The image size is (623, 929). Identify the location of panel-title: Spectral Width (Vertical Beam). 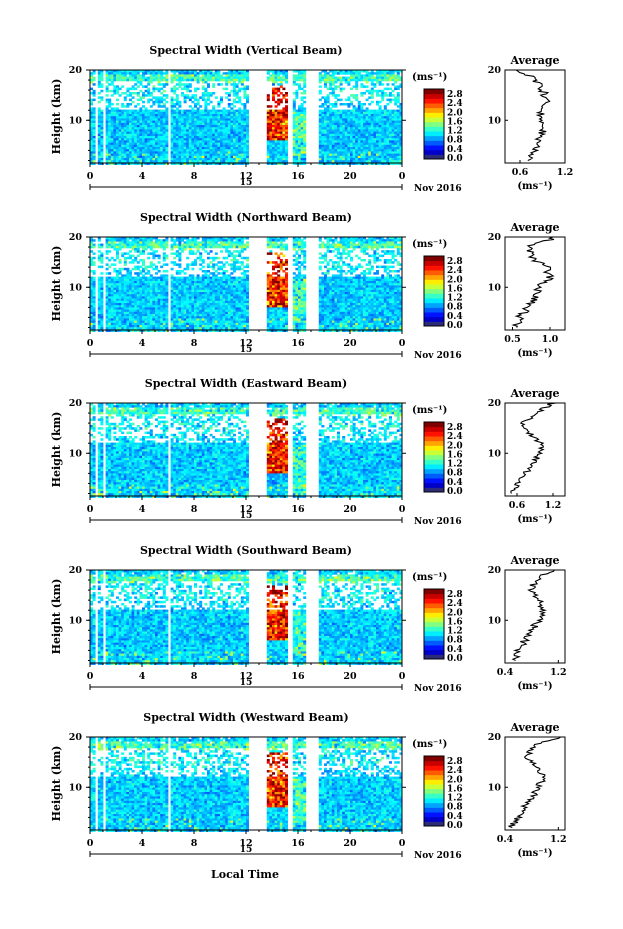
(245, 50).